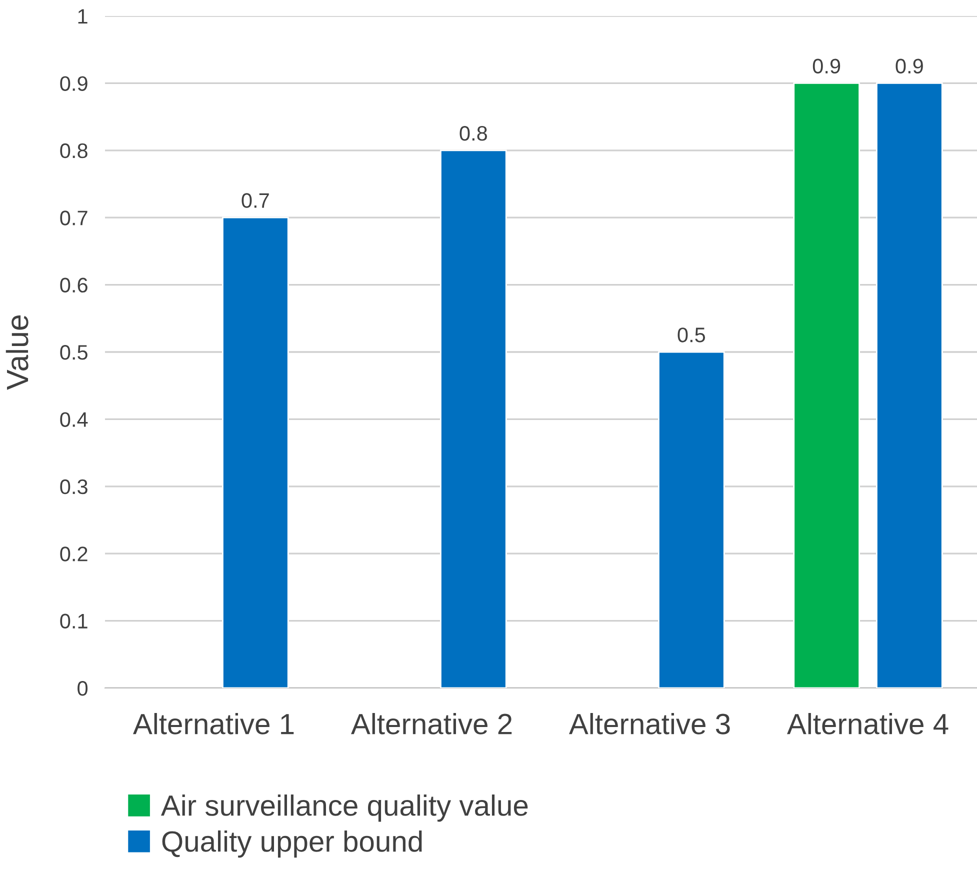  What do you see at coordinates (74, 352) in the screenshot?
I see `y-tick-label: 0.5` at bounding box center [74, 352].